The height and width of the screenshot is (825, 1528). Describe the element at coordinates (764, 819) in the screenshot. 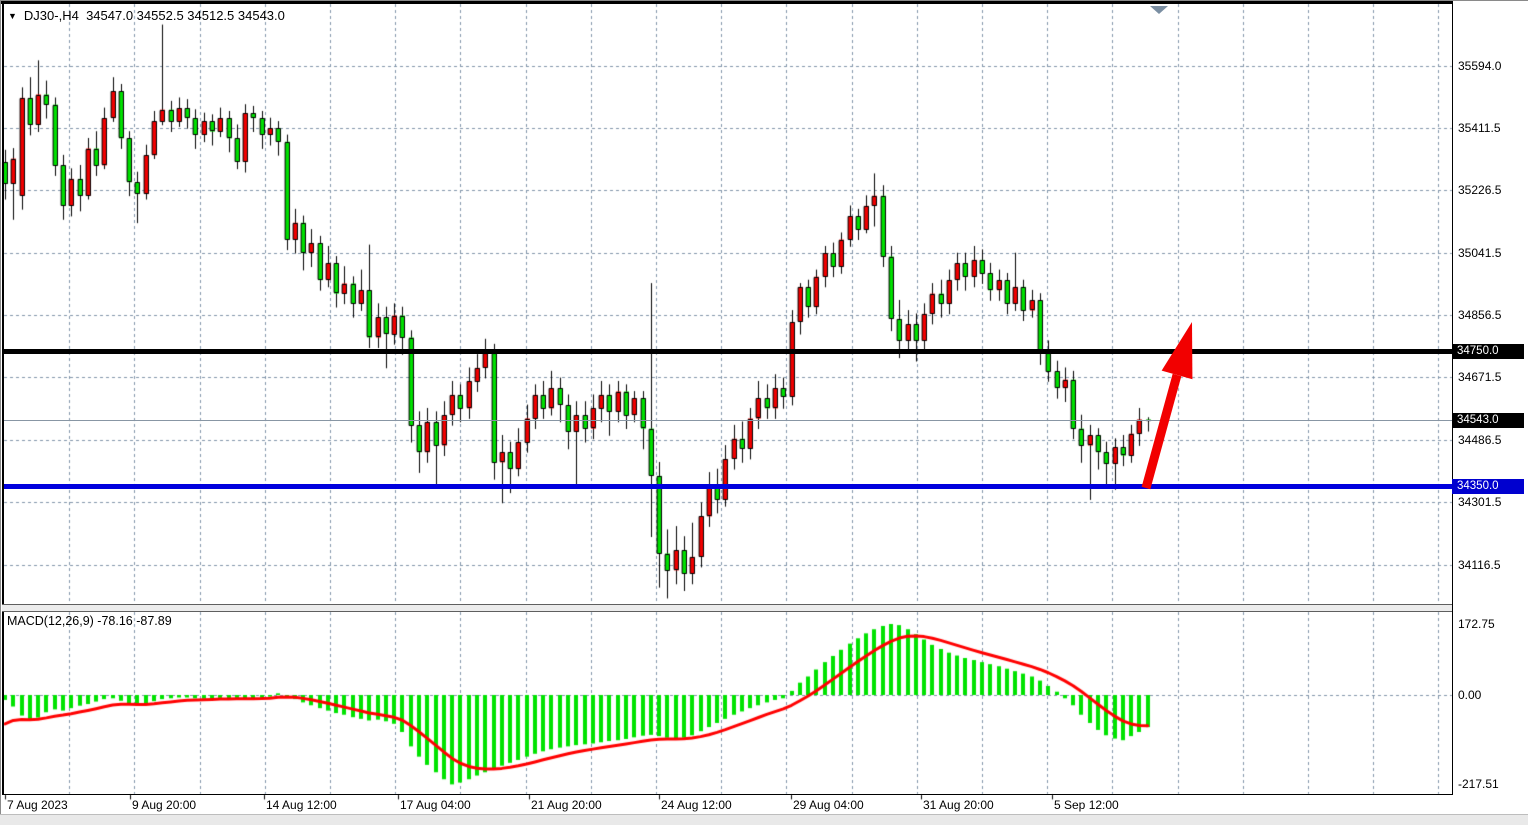

I see `window-bottom-strip` at that location.